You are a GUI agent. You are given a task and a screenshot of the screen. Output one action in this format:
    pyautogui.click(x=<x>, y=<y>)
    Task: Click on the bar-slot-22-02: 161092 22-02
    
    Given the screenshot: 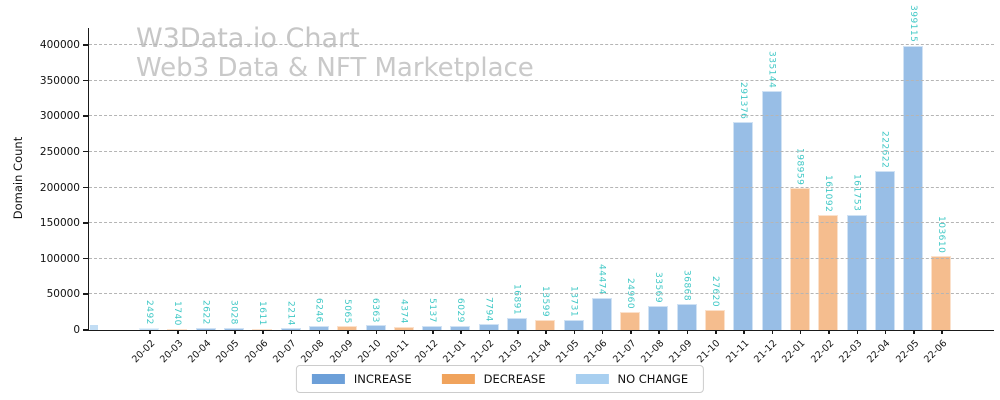 What is the action you would take?
    pyautogui.click(x=825, y=196)
    